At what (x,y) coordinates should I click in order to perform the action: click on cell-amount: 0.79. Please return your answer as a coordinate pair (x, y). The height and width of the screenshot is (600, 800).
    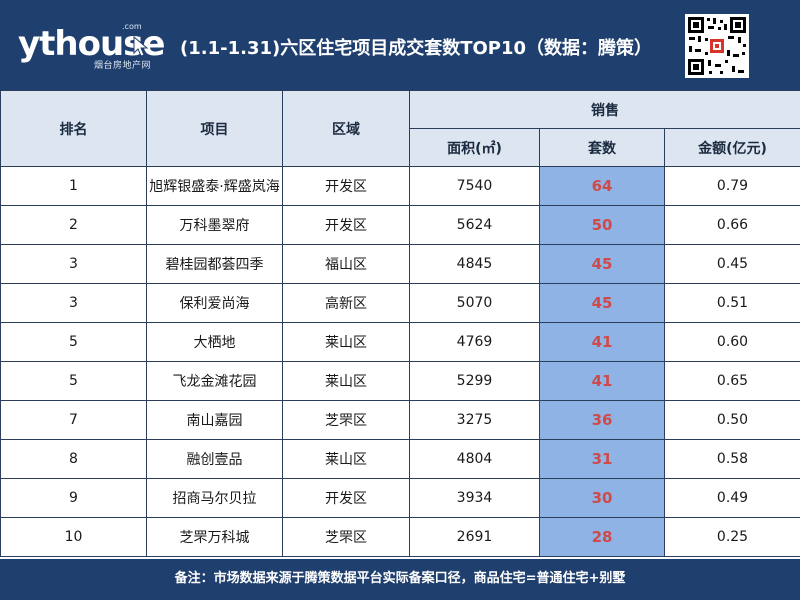
    Looking at the image, I should click on (731, 186).